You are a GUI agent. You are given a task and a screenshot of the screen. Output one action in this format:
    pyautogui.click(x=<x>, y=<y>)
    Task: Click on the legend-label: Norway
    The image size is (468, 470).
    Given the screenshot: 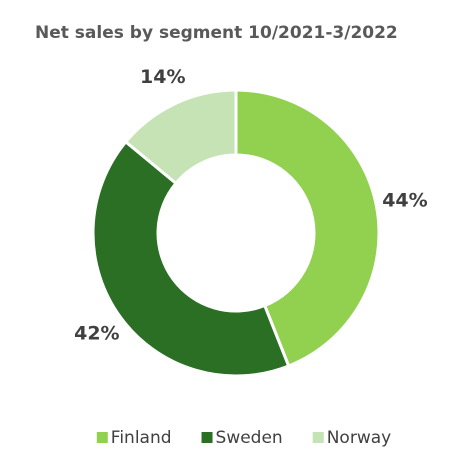 What is the action you would take?
    pyautogui.click(x=359, y=438)
    